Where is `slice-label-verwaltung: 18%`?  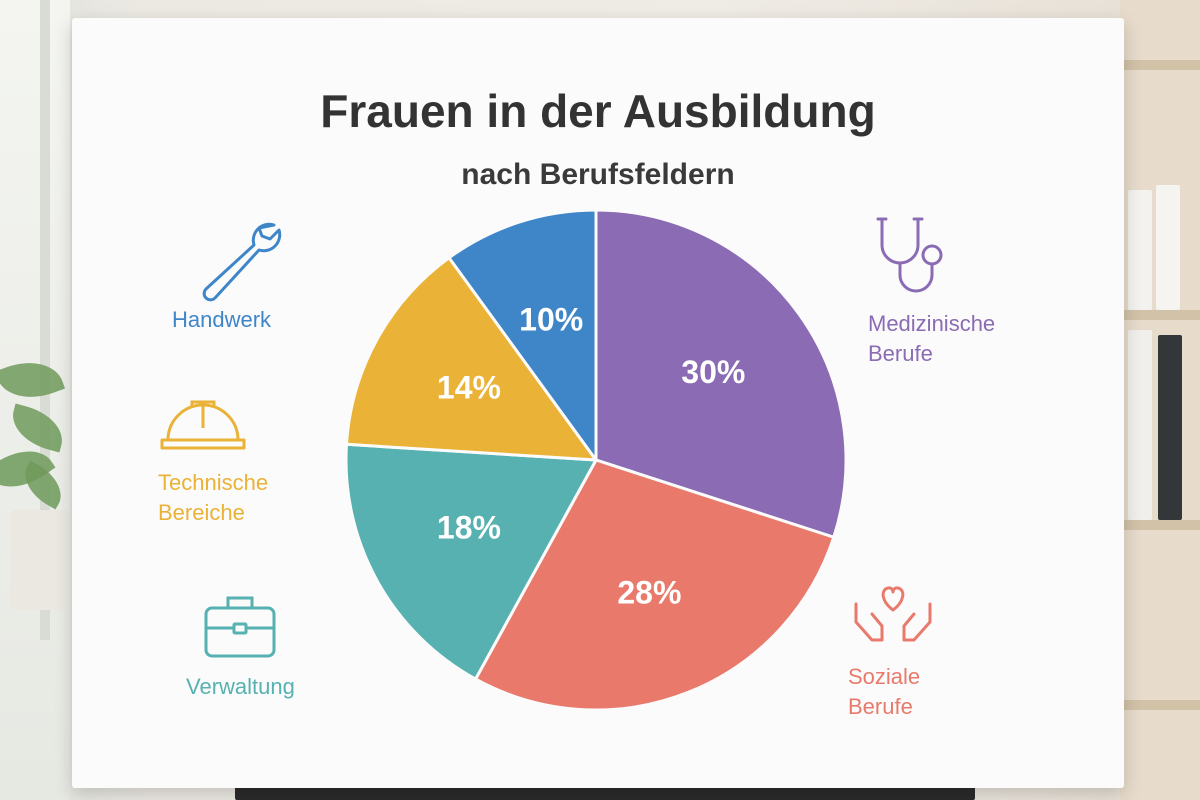 slice-label-verwaltung: 18% is located at coordinates (469, 527).